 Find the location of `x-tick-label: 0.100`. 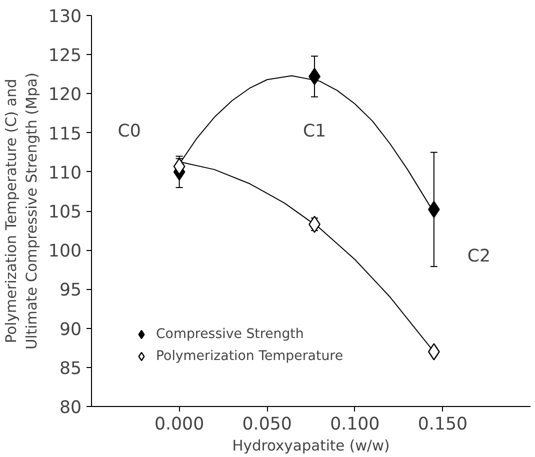

x-tick-label: 0.100 is located at coordinates (355, 424).